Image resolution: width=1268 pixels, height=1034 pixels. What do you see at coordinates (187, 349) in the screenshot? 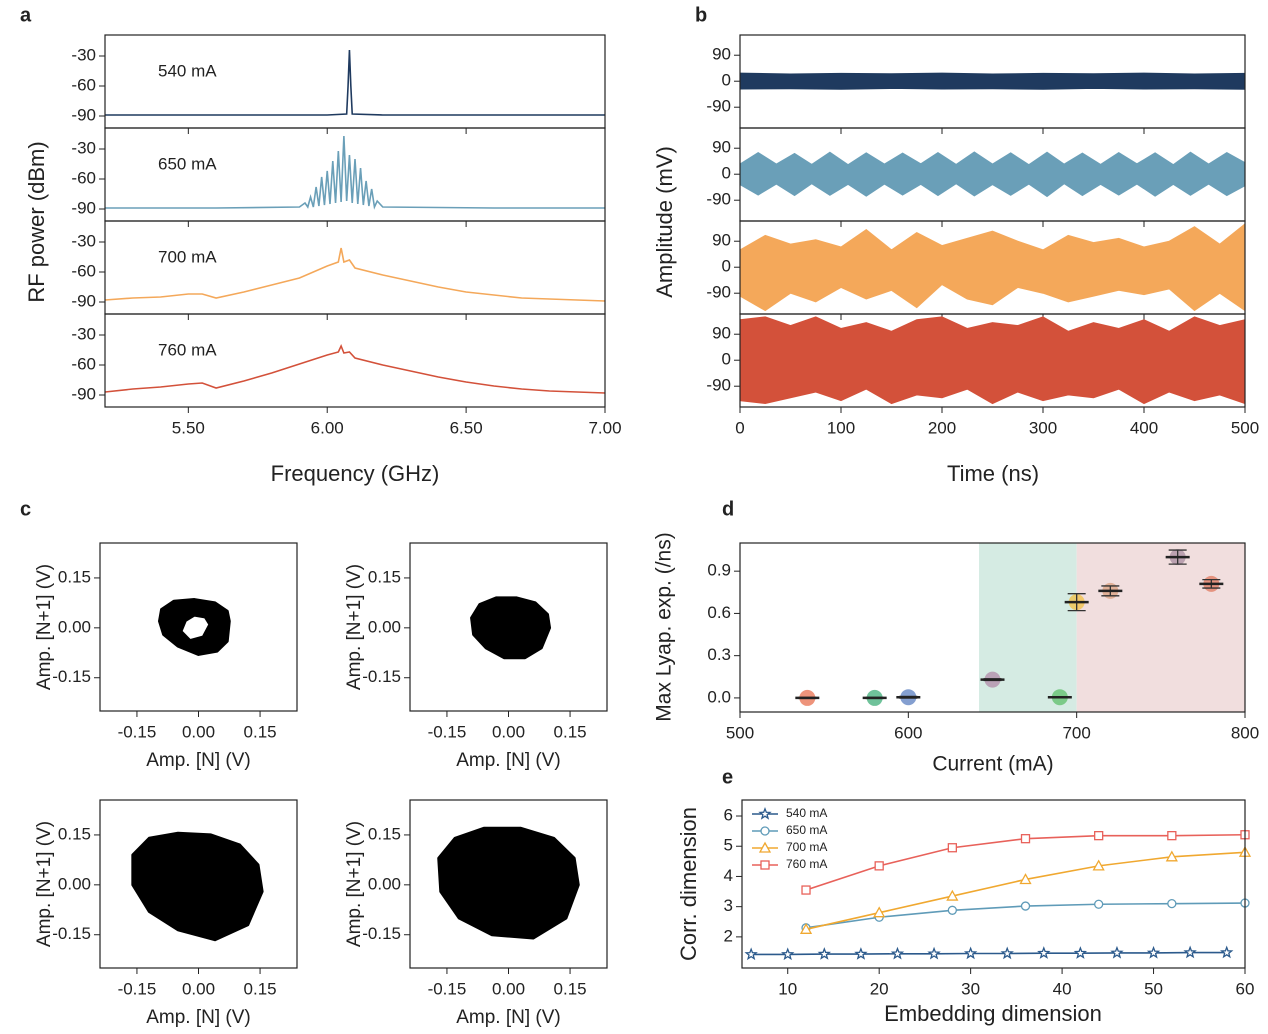
I see `trace-label: 760 mA` at bounding box center [187, 349].